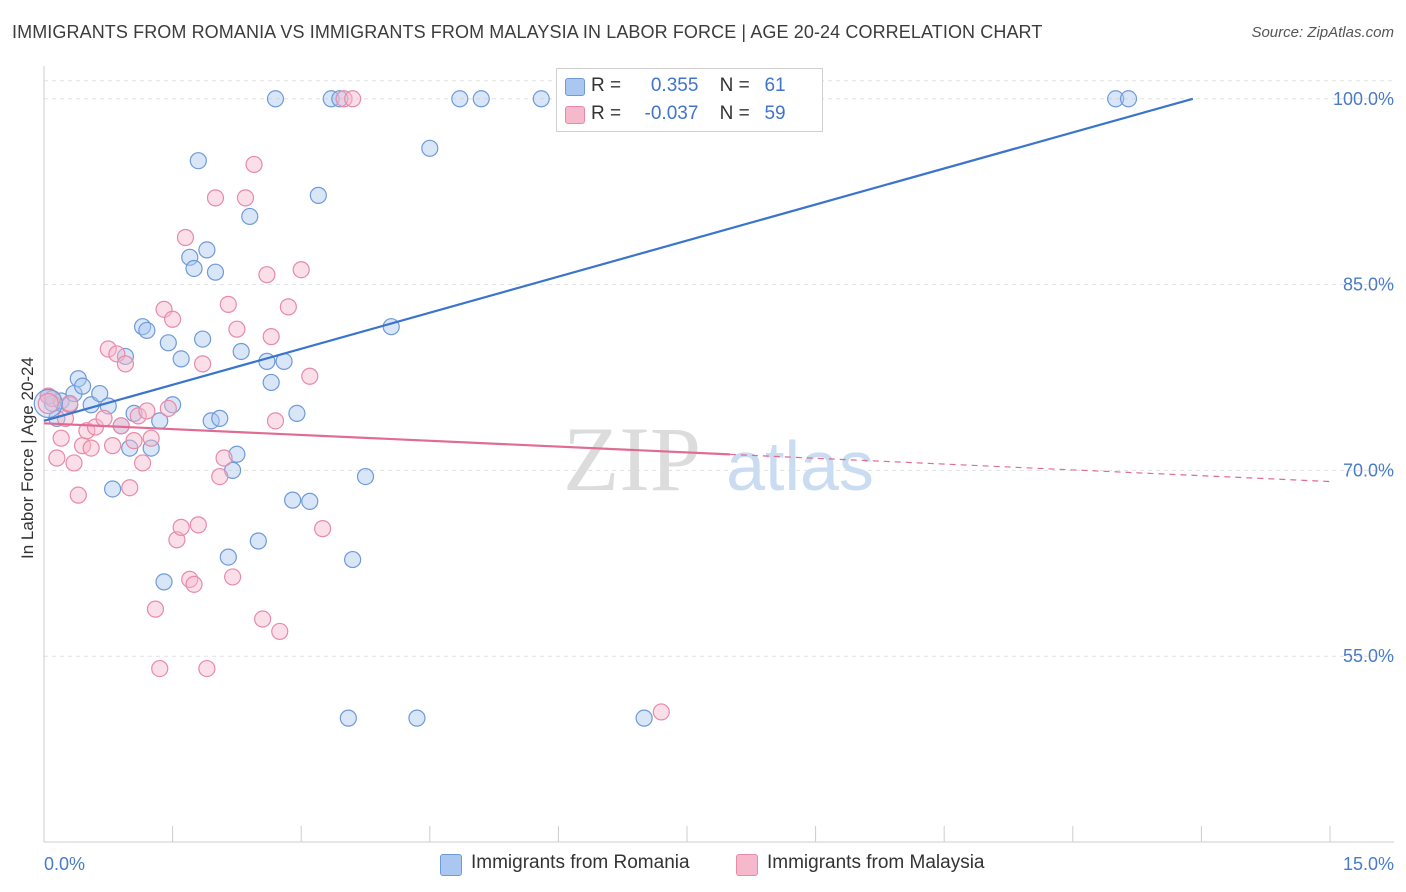  Describe the element at coordinates (1322, 32) in the screenshot. I see `source-credit: Source: ZipAtlas.com` at that location.